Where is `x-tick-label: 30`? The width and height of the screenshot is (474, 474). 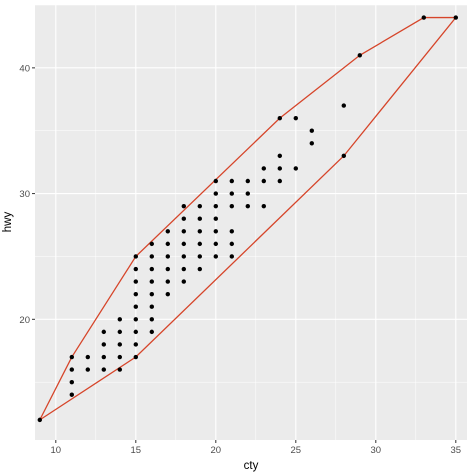 x-tick-label: 30 is located at coordinates (376, 450).